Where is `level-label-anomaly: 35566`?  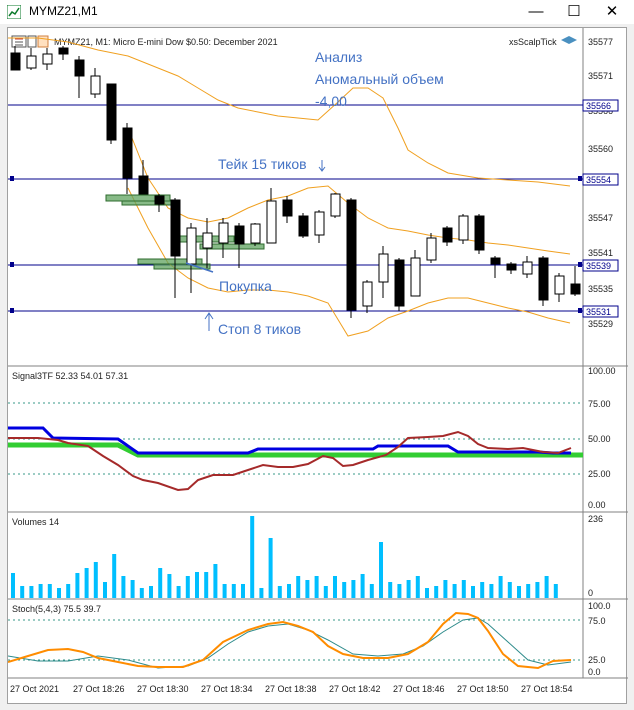
level-label-anomaly: 35566 is located at coordinates (598, 106).